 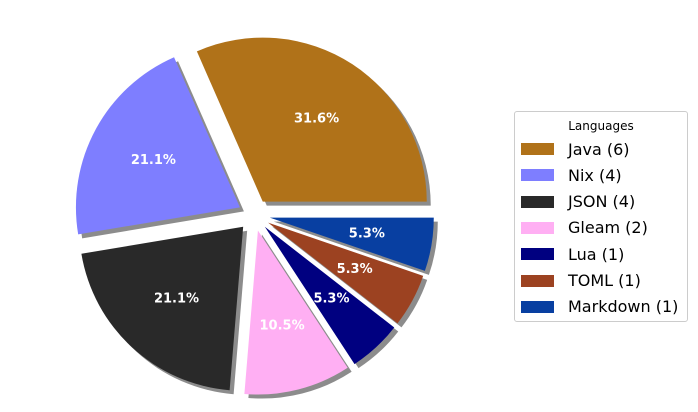 I want to click on legend-swatch-gleam, so click(x=537, y=227).